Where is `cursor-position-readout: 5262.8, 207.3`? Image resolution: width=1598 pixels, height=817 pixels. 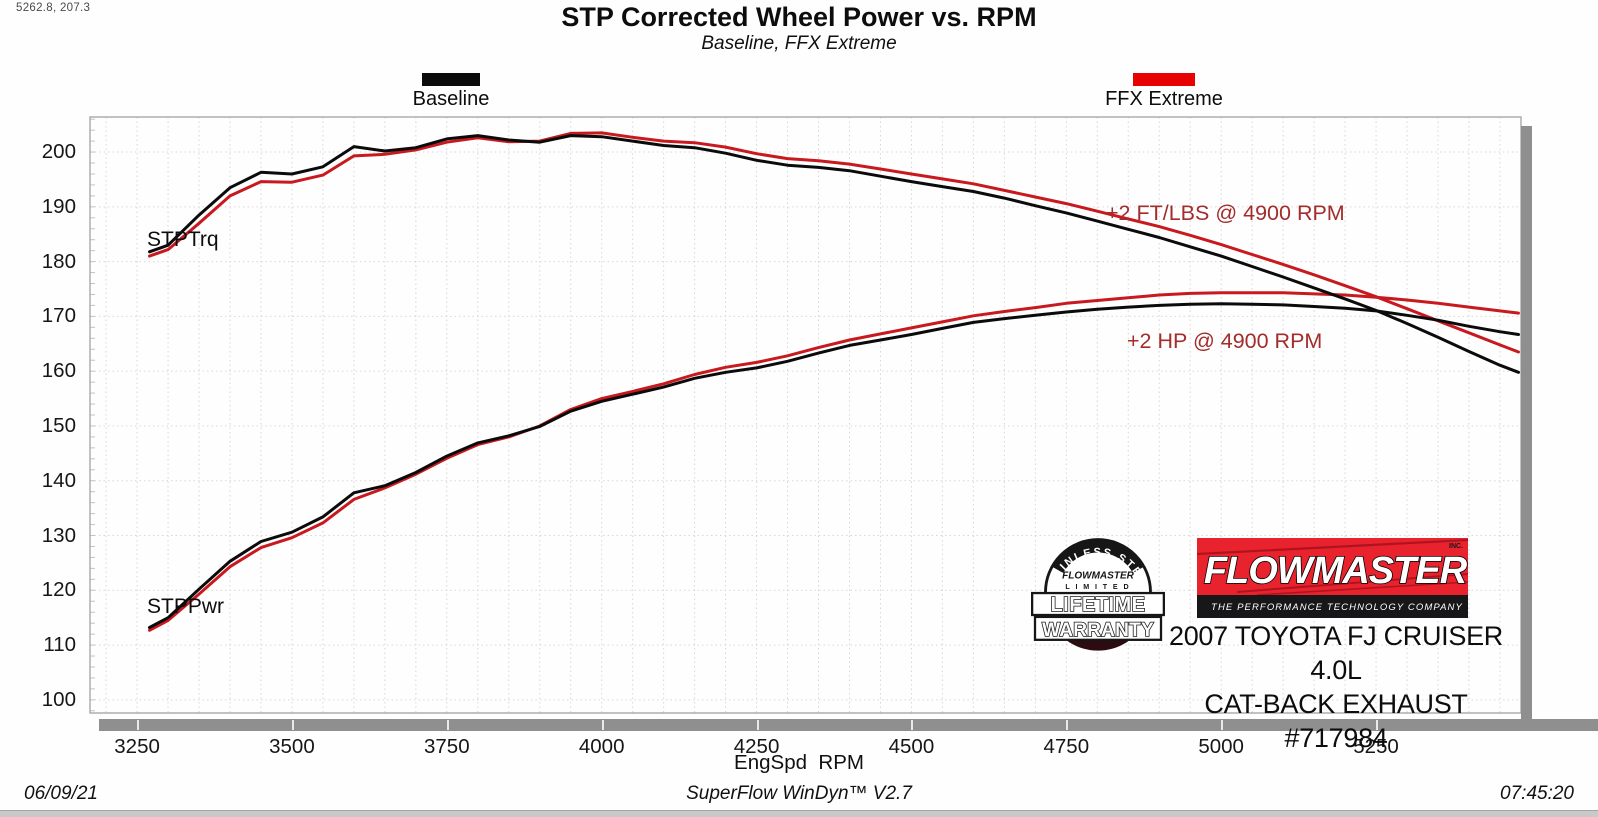
cursor-position-readout: 5262.8, 207.3 is located at coordinates (53, 8).